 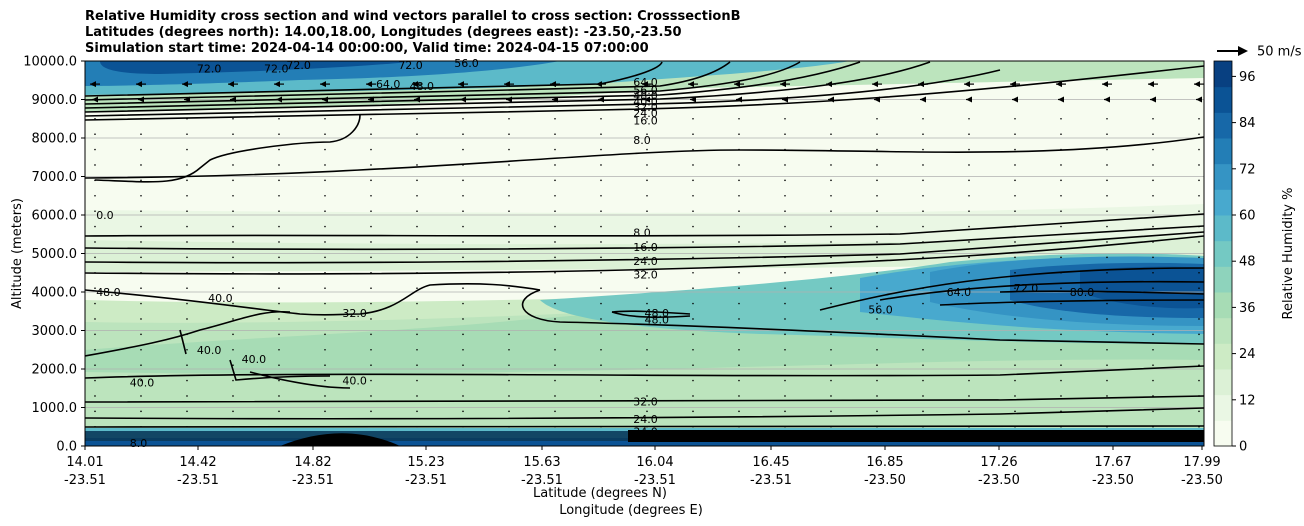 What do you see at coordinates (998, 462) in the screenshot?
I see `x-tick-lat: 17.26` at bounding box center [998, 462].